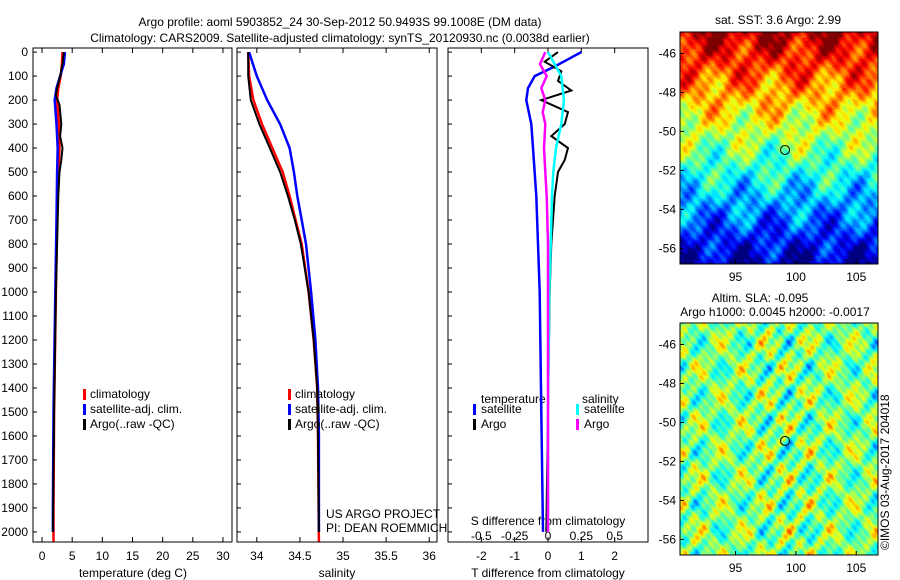  I want to click on sla-map-ytick-label: -52, so click(668, 461).